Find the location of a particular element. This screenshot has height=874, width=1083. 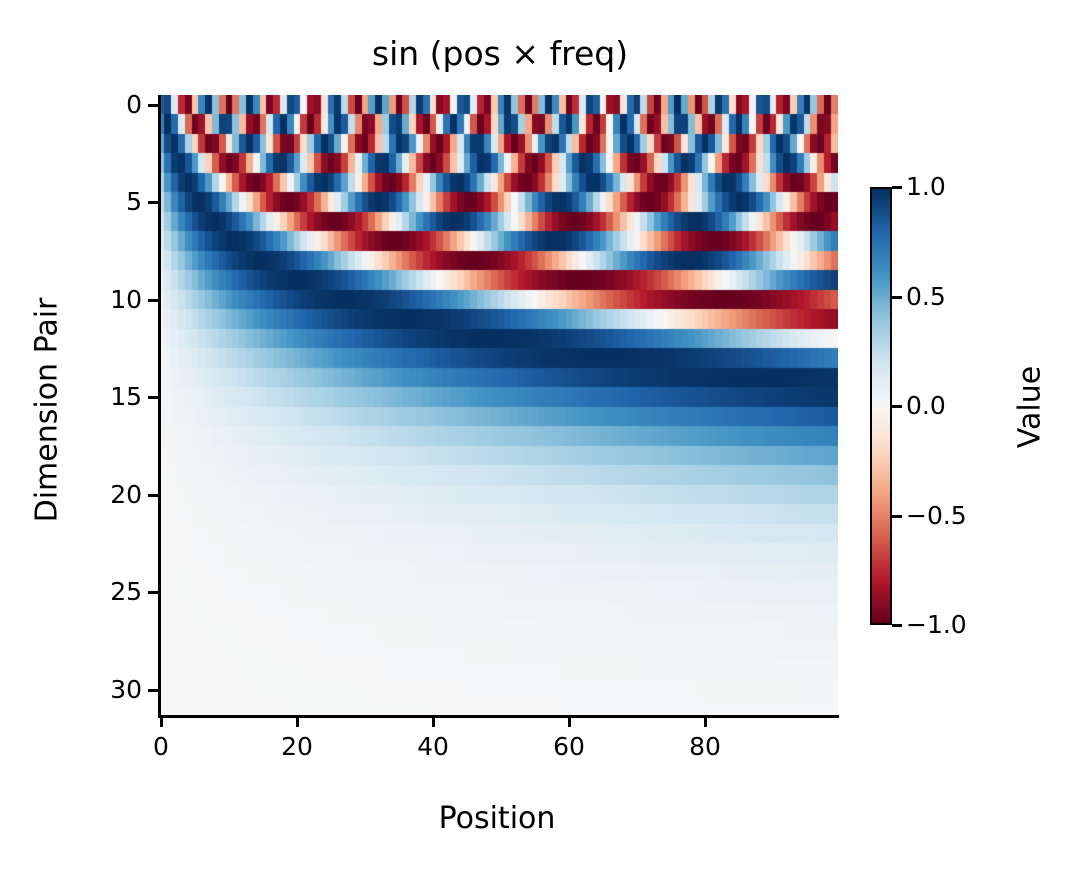

y-tick-label: 20 is located at coordinates (126, 494).